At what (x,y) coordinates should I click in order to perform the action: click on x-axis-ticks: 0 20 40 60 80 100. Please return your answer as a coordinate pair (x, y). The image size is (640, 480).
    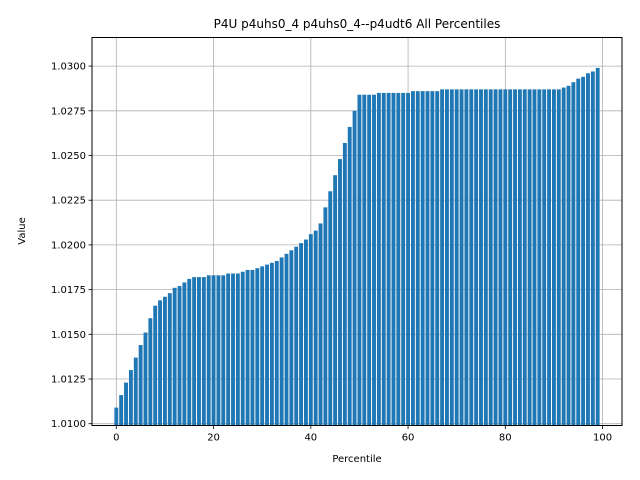
    Looking at the image, I should click on (362, 434).